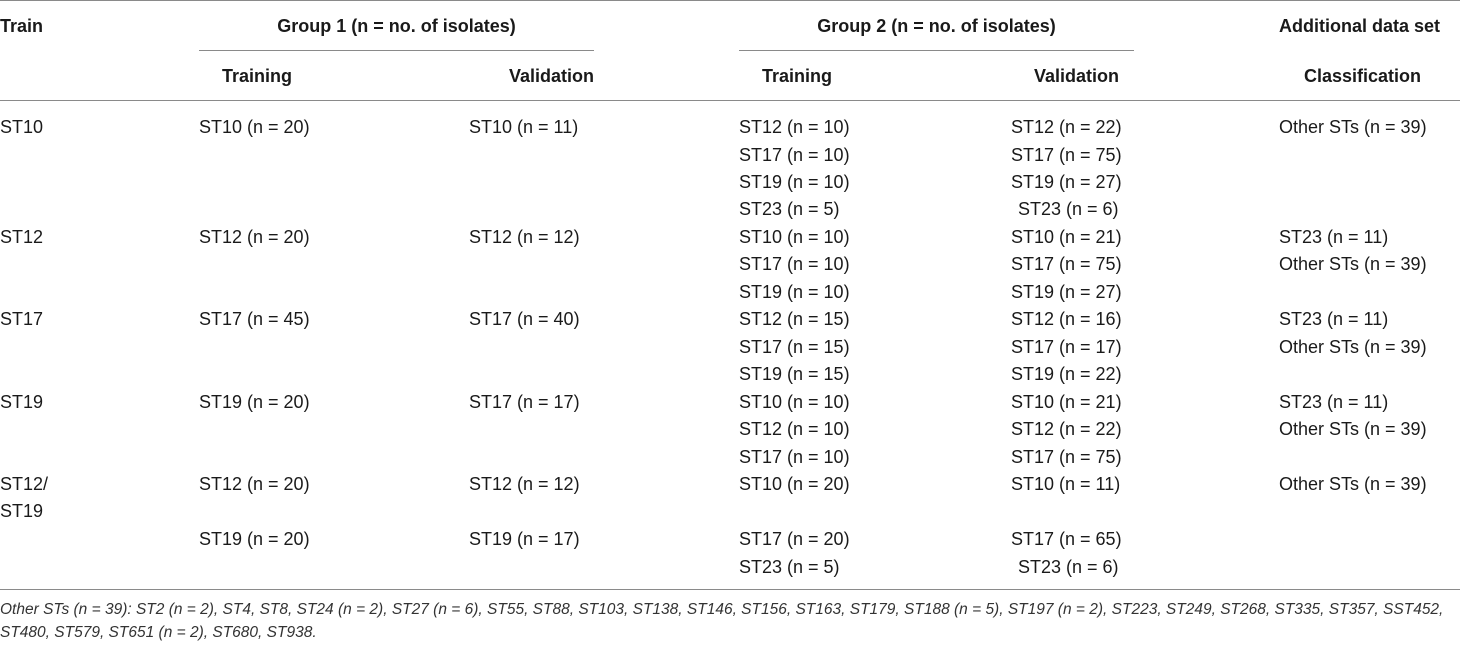  I want to click on table-row-1-g2-training-3: ST19 (n = 10), so click(794, 182).